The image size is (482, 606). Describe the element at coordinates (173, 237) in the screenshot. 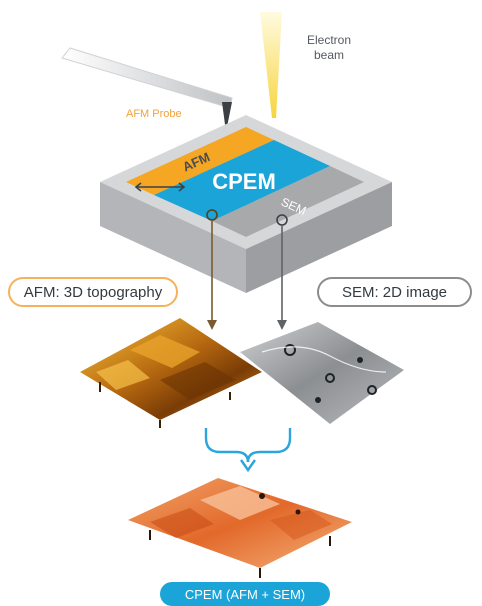

I see `stage-side-left` at that location.